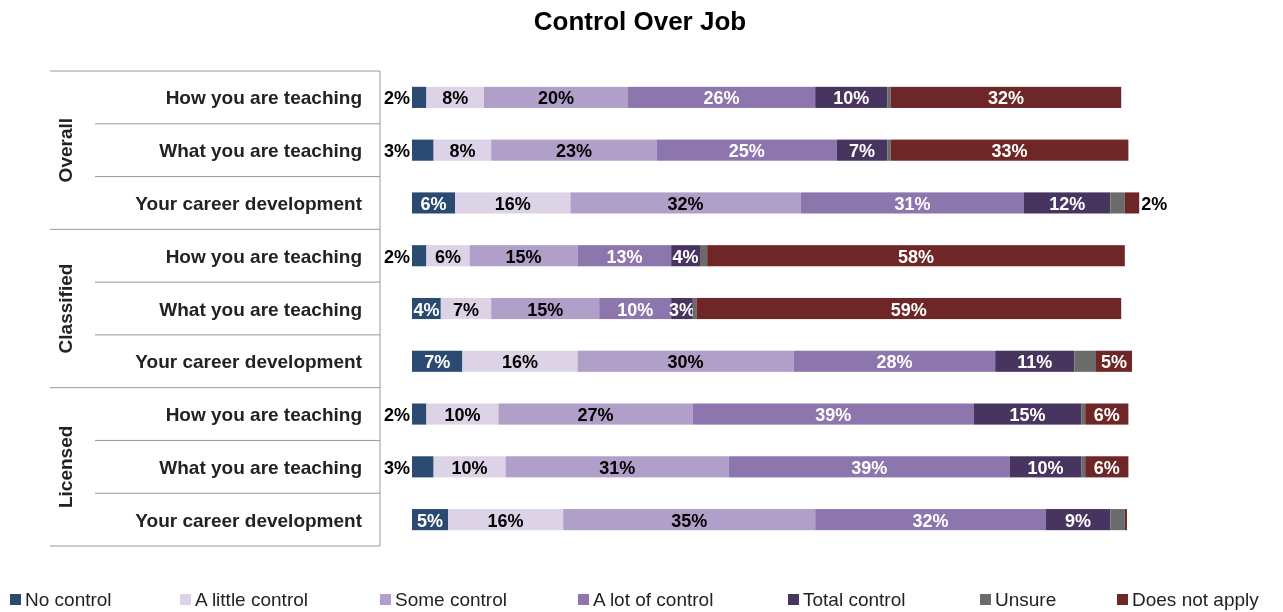  I want to click on data-label: 23%, so click(574, 151).